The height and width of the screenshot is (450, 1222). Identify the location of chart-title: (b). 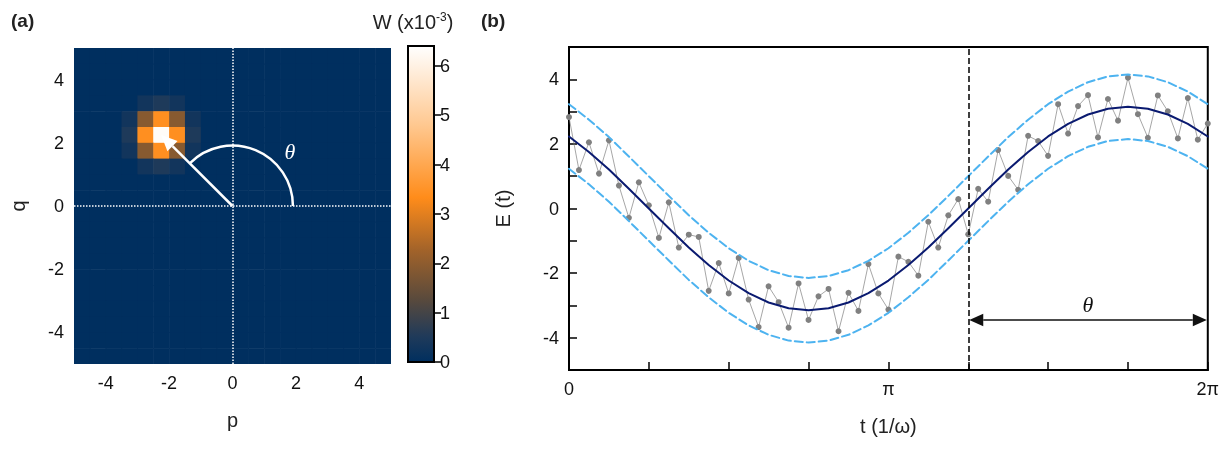
(493, 20).